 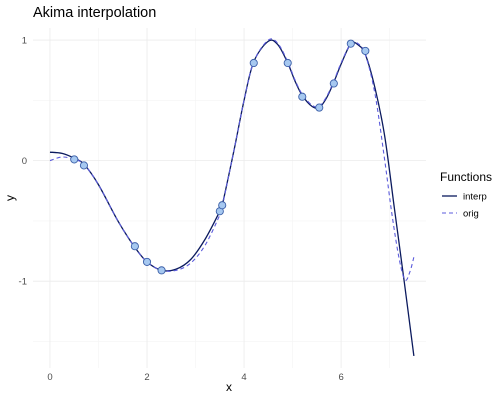 I want to click on legend-label-interp: interp, so click(x=475, y=197).